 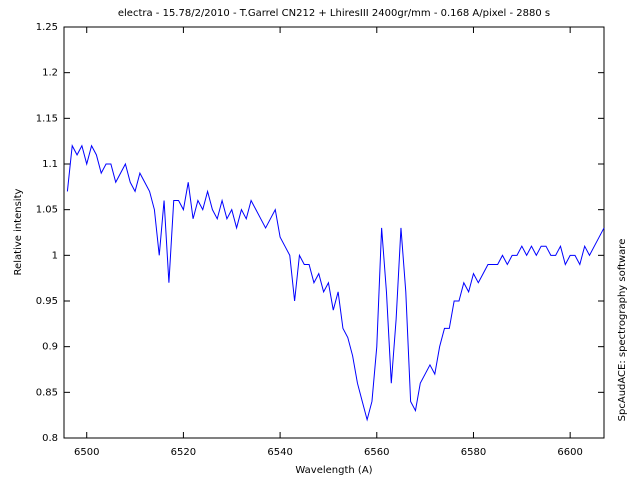 I want to click on y-tick-label: 0.95, so click(x=47, y=301).